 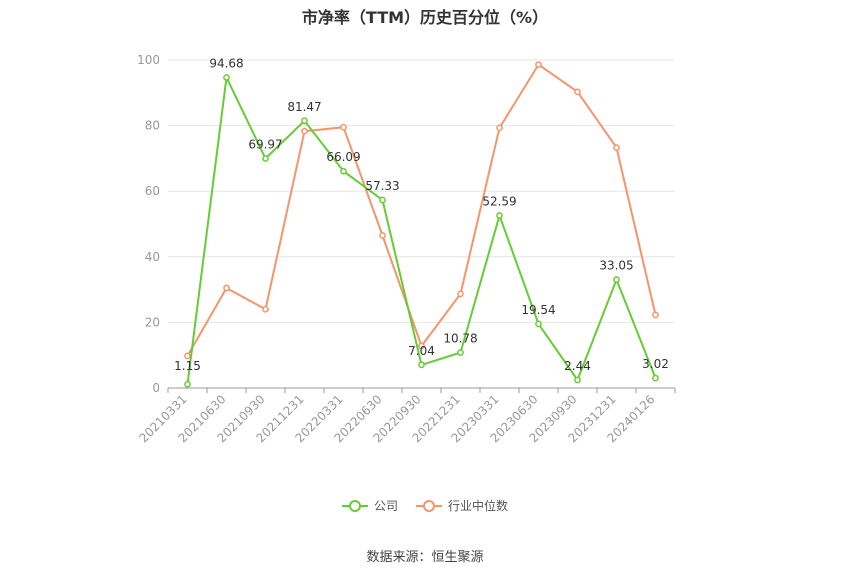 I want to click on y-tick-label-60: 60, so click(x=152, y=191).